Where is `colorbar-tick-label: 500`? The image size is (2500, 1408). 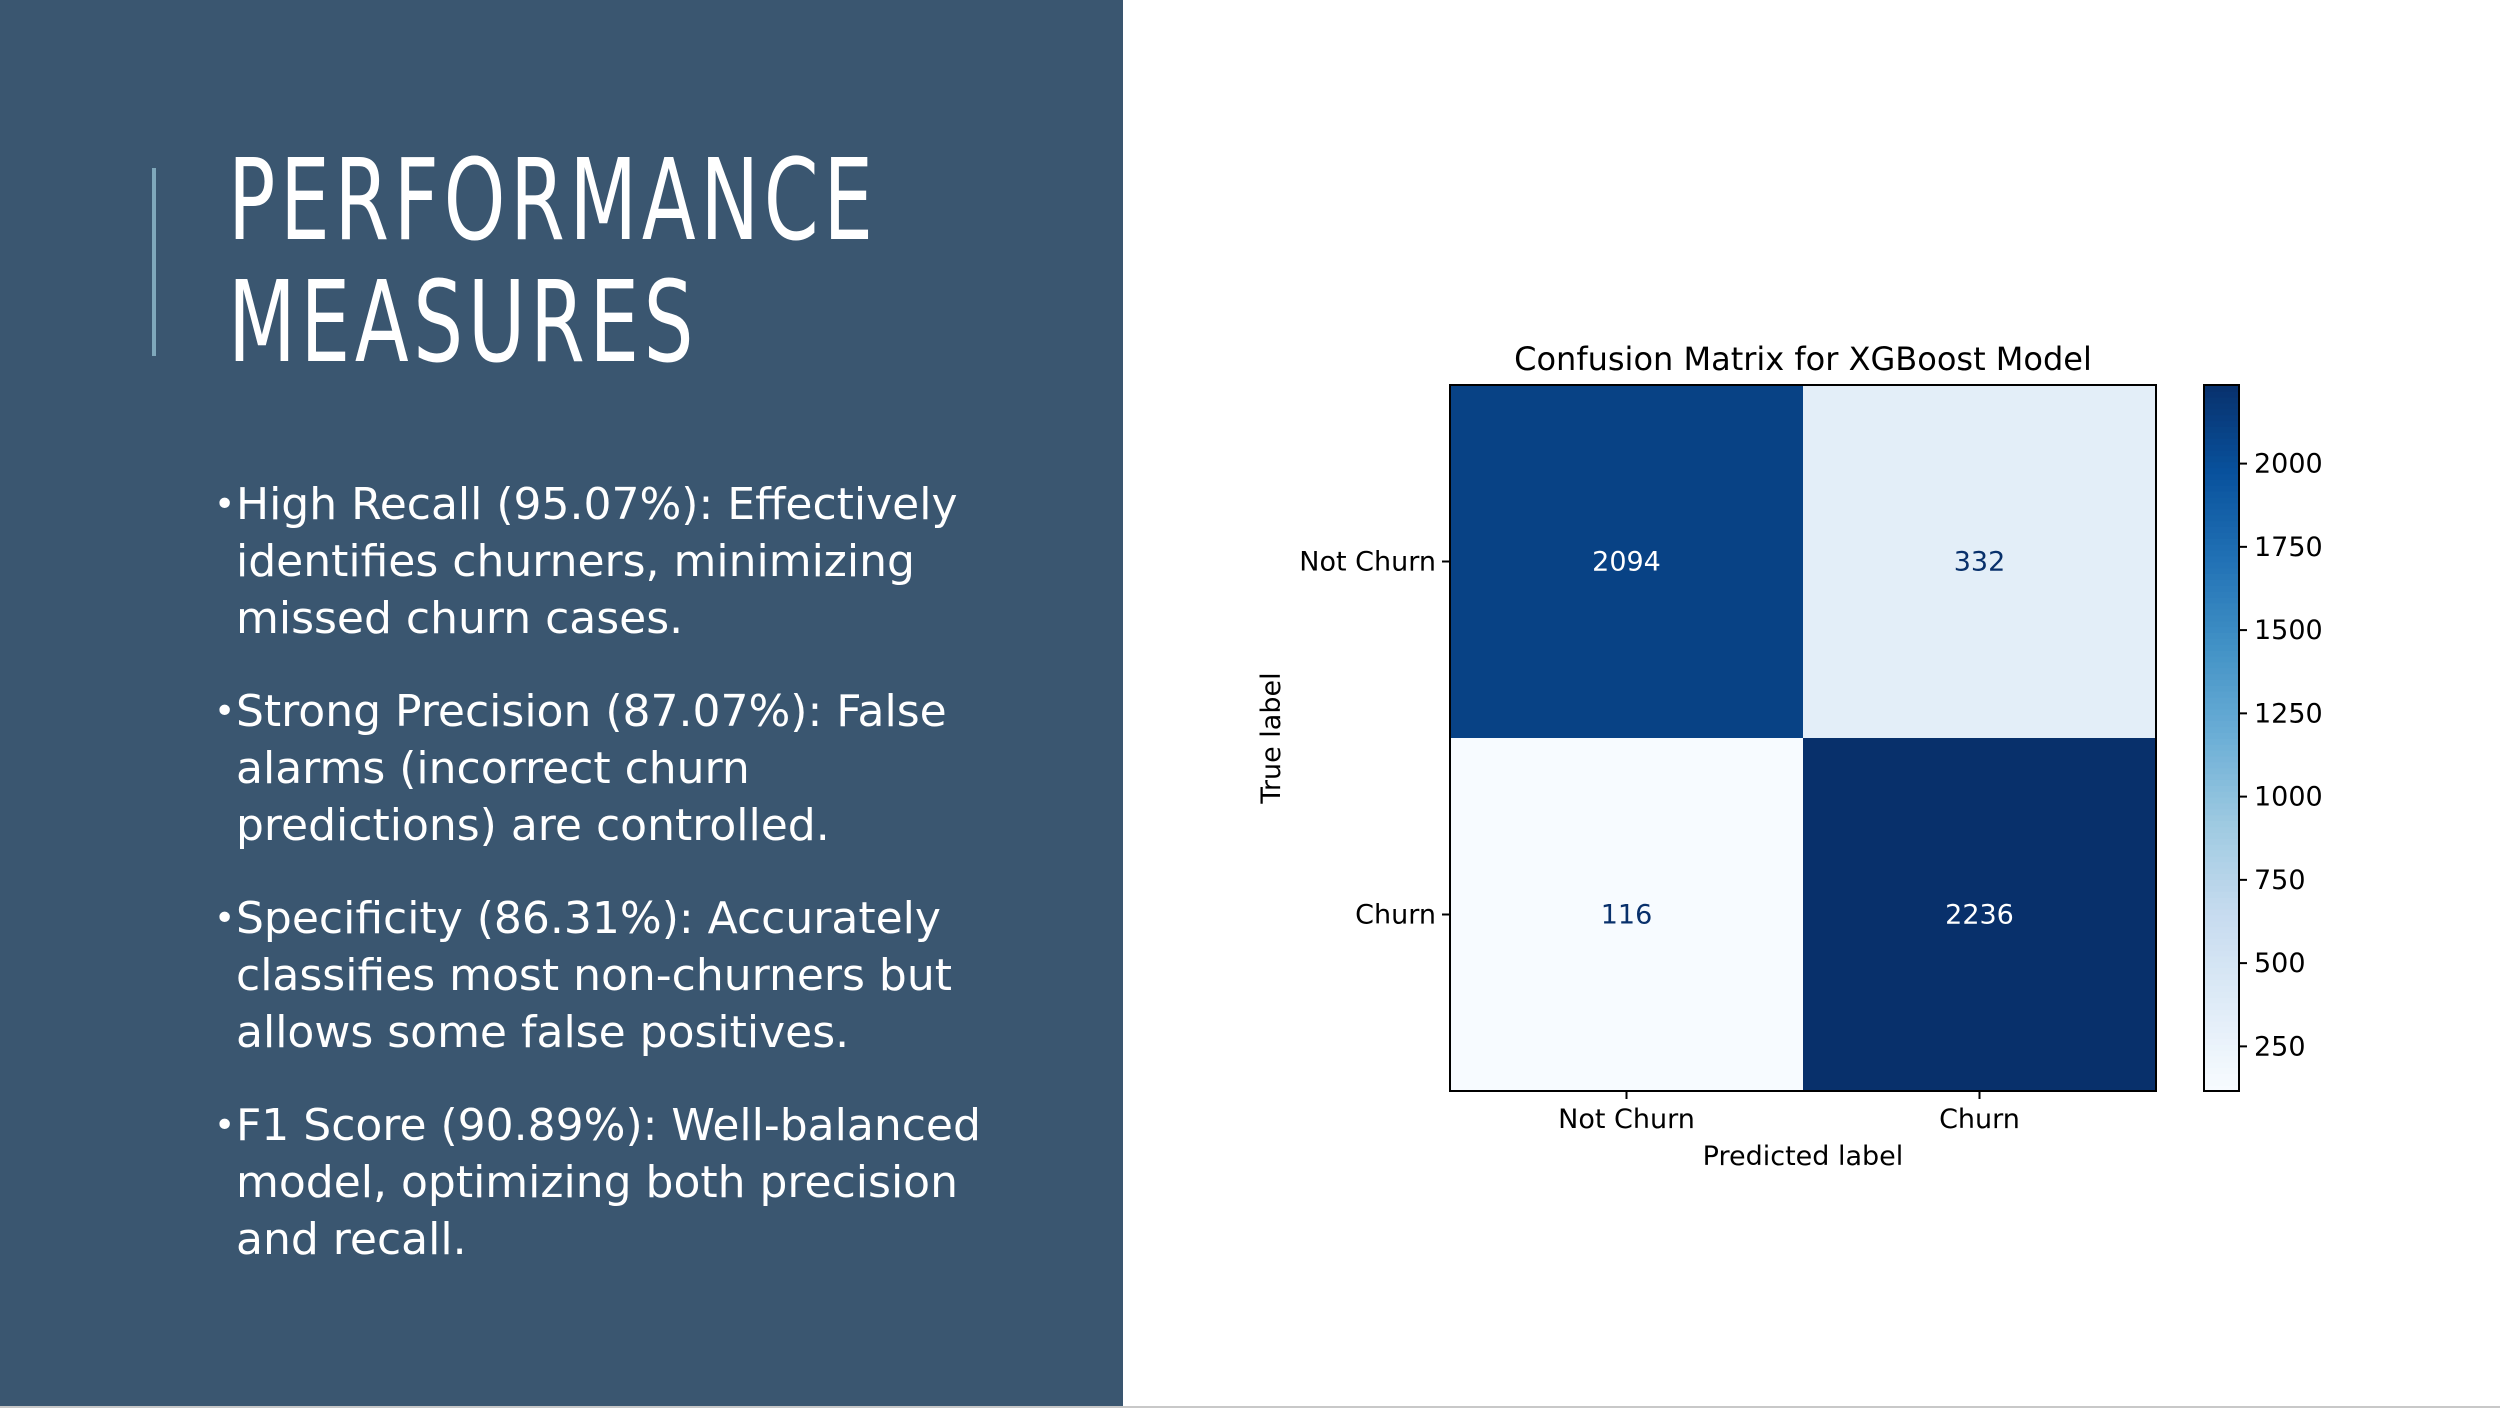
colorbar-tick-label: 500 is located at coordinates (2280, 963).